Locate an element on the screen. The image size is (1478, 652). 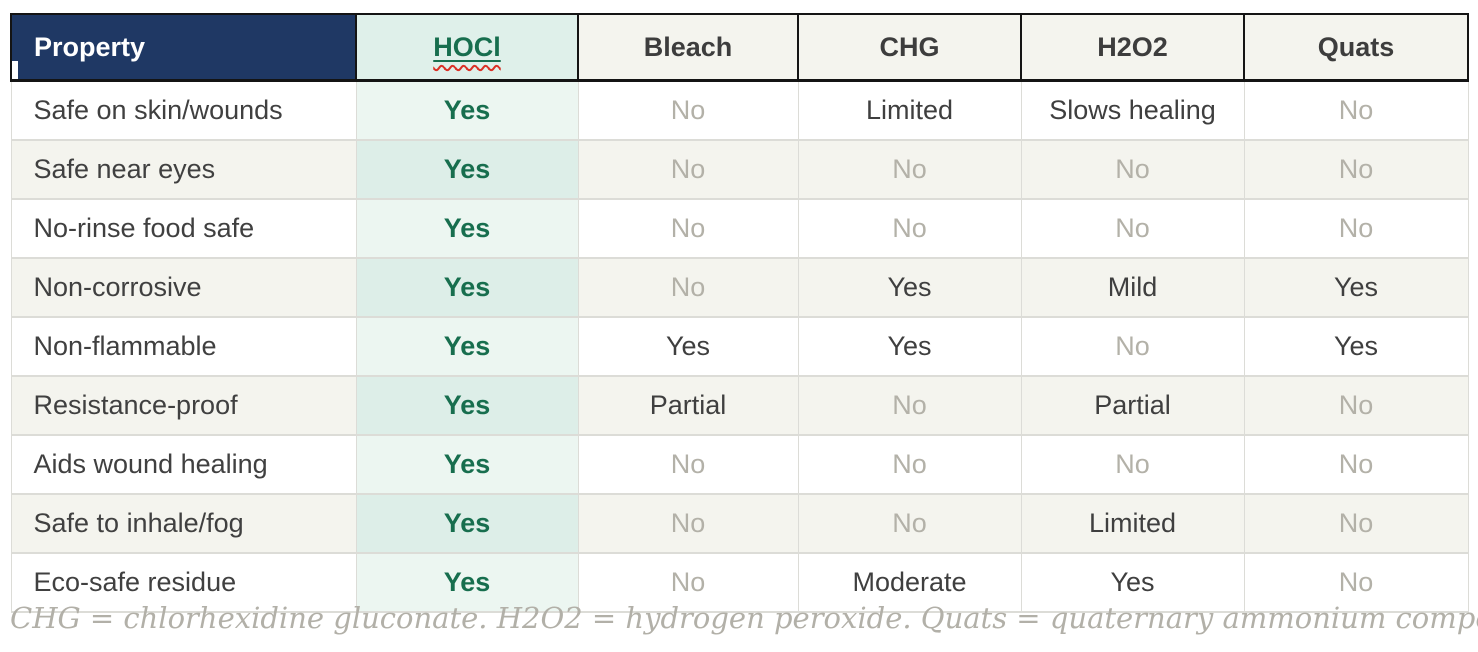
column-header-hocl-label: HOCl is located at coordinates (467, 46).